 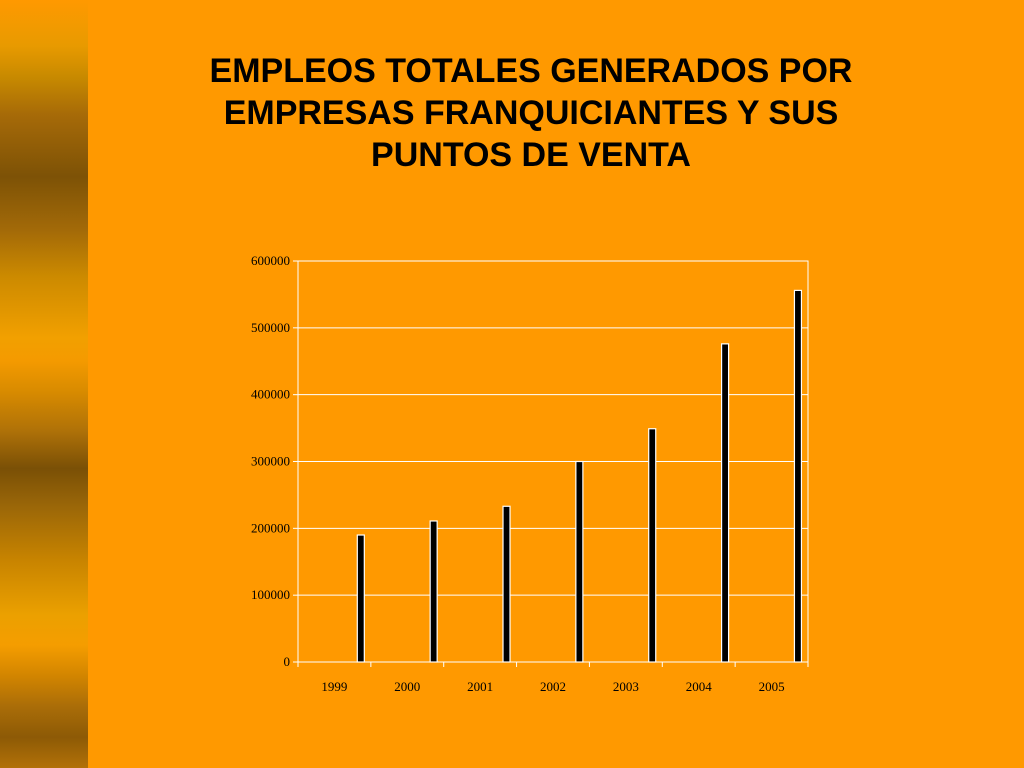 What do you see at coordinates (699, 686) in the screenshot?
I see `x-tick-label: 2004` at bounding box center [699, 686].